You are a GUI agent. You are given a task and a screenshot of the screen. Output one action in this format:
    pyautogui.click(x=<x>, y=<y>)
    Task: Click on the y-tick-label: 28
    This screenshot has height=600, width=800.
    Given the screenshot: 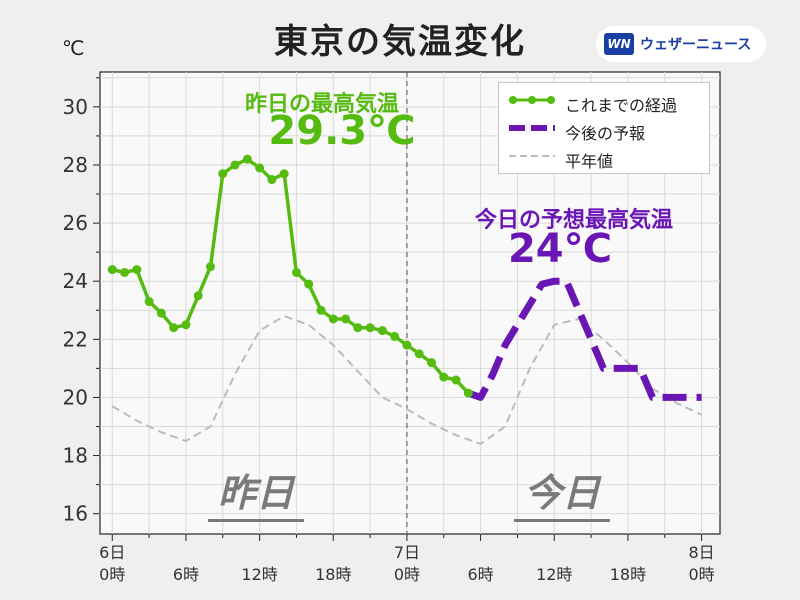 What is the action you would take?
    pyautogui.click(x=75, y=165)
    